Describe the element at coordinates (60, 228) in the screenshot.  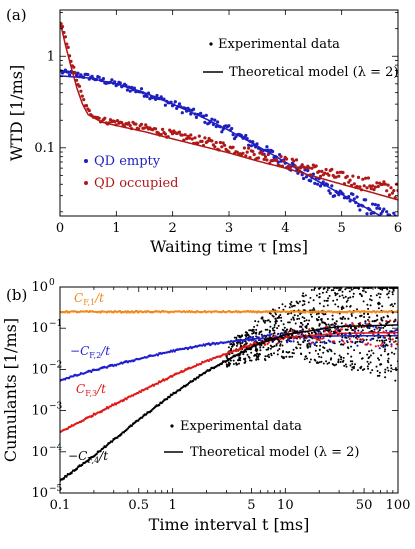
I see `a-xtick-label: 0` at that location.